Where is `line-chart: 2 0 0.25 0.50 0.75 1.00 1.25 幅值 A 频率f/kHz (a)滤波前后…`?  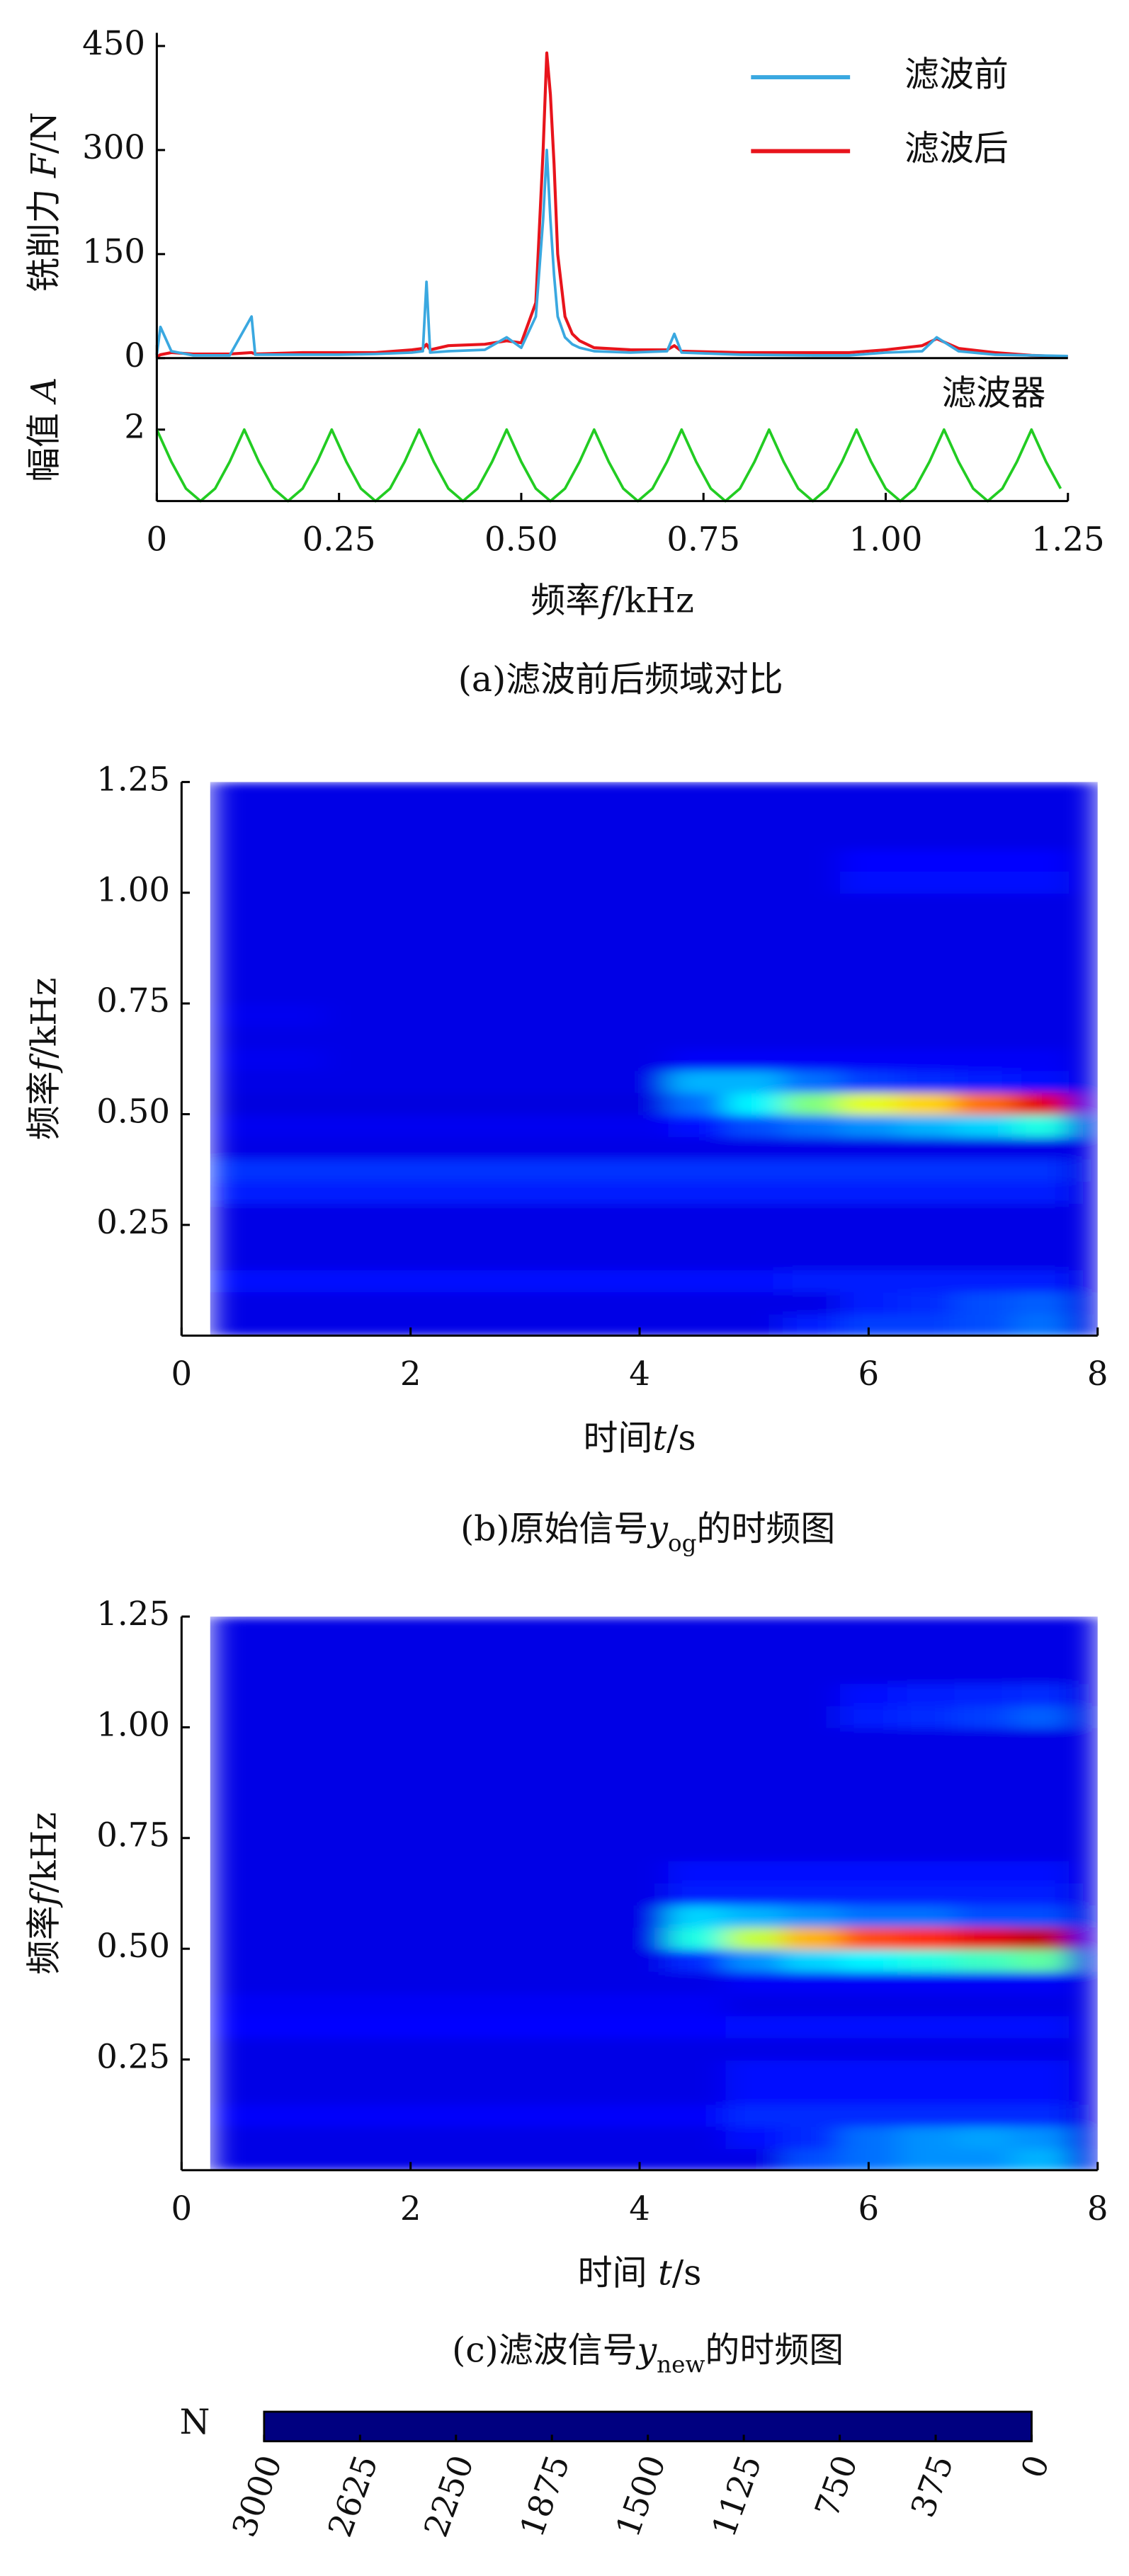 line-chart: 2 0 0.25 0.50 0.75 1.00 1.25 幅值 A 频率f/kHz (a)滤波前后… is located at coordinates (564, 522).